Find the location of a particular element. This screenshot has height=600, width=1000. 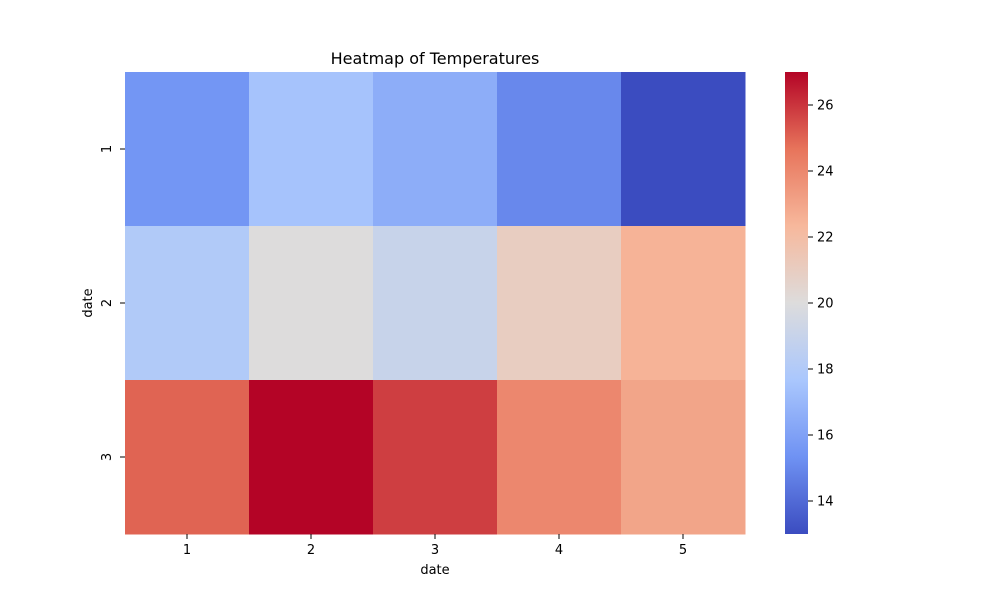

colorbar-tick-label: 16 is located at coordinates (825, 436).